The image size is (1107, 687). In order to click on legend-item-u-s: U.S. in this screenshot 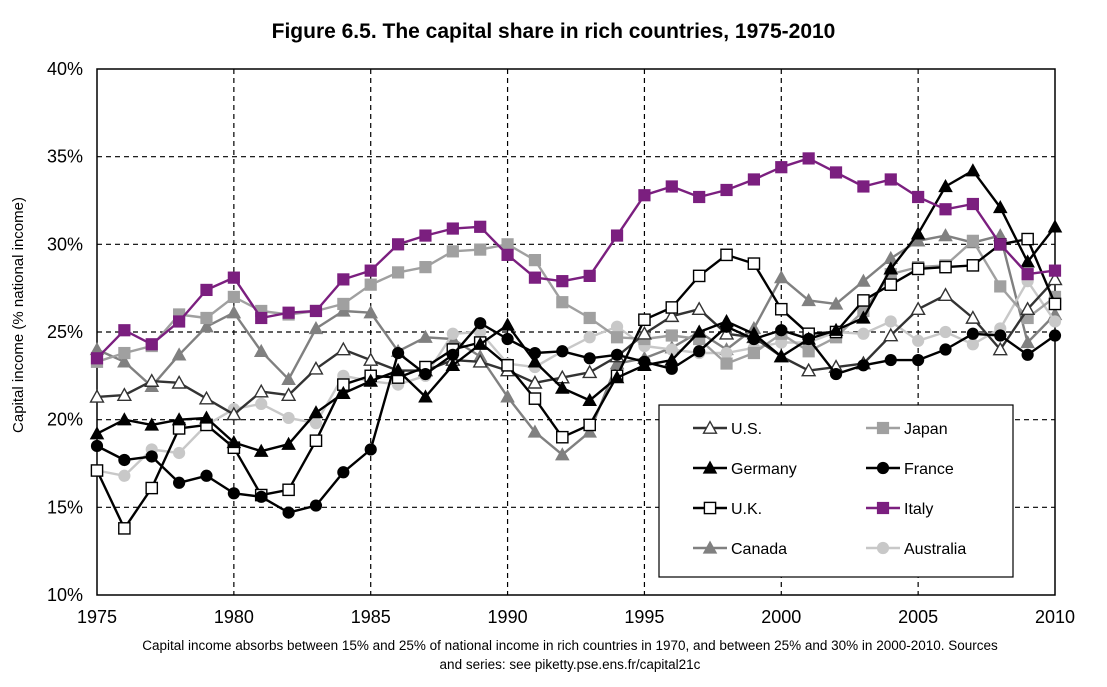, I will do `click(727, 429)`.